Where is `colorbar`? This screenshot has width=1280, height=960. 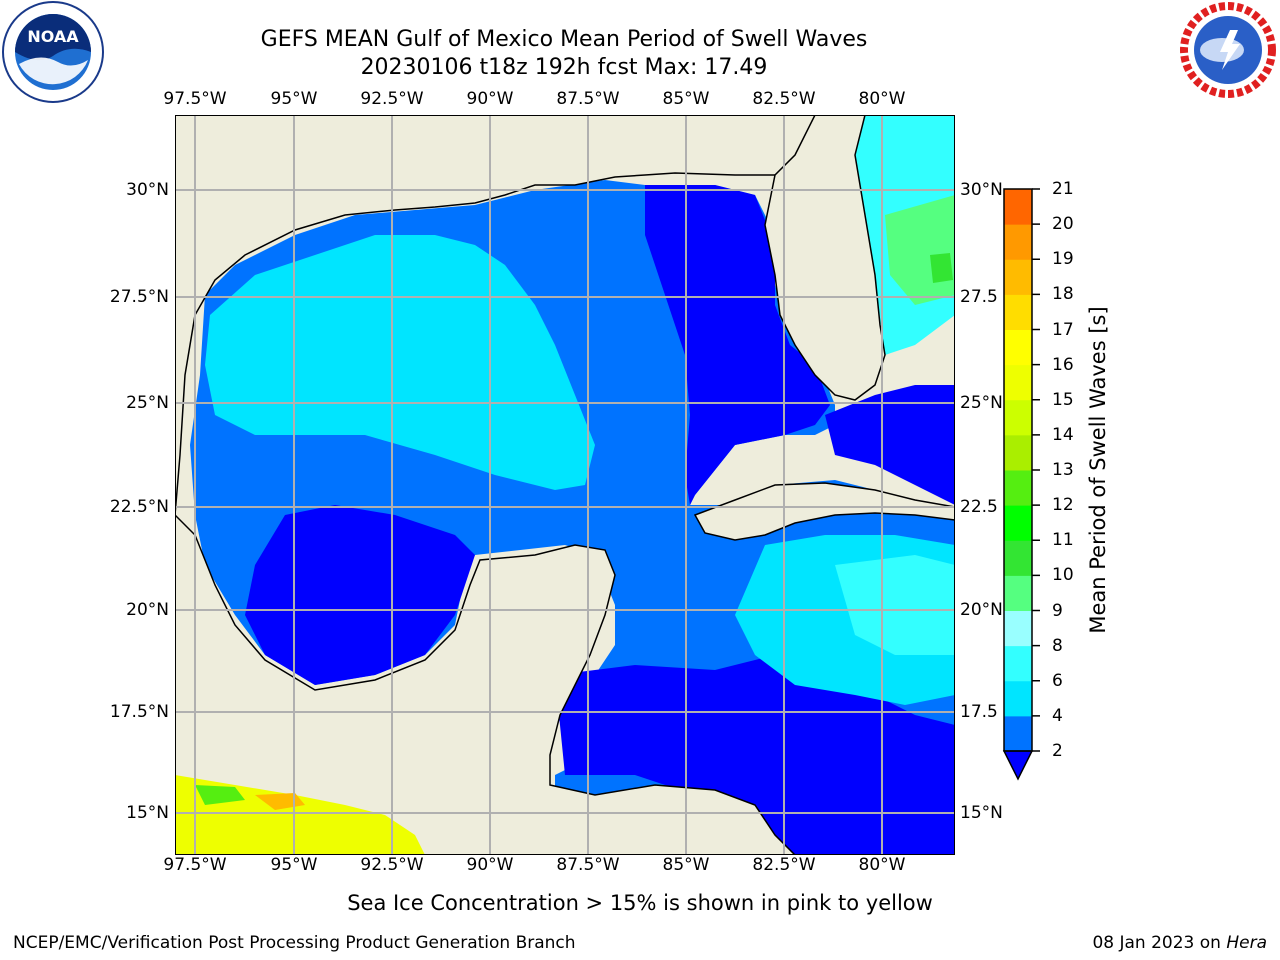 colorbar is located at coordinates (1021, 484).